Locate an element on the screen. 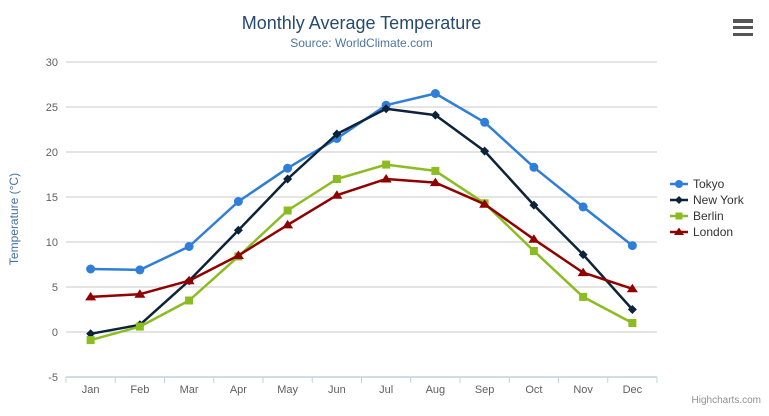 The height and width of the screenshot is (416, 769). square-icon is located at coordinates (679, 216).